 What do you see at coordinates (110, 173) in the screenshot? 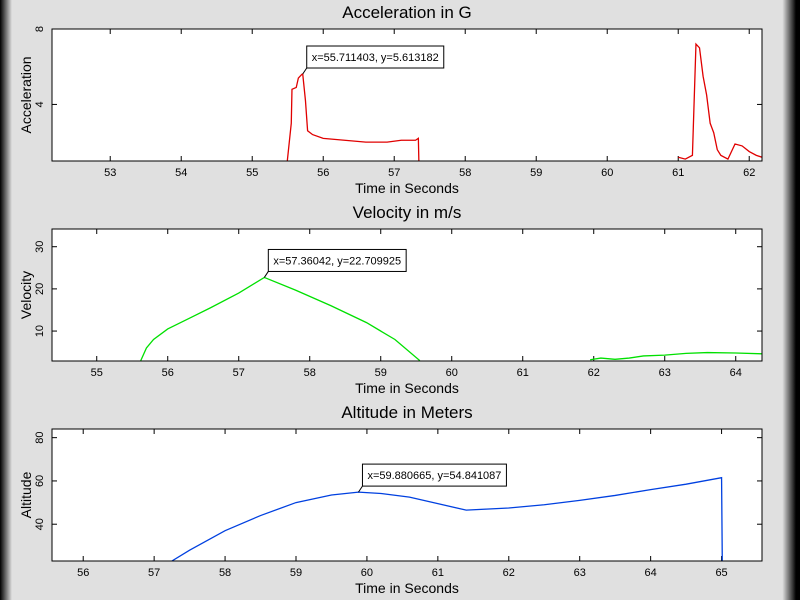
I see `x-tick-label: 53` at bounding box center [110, 173].